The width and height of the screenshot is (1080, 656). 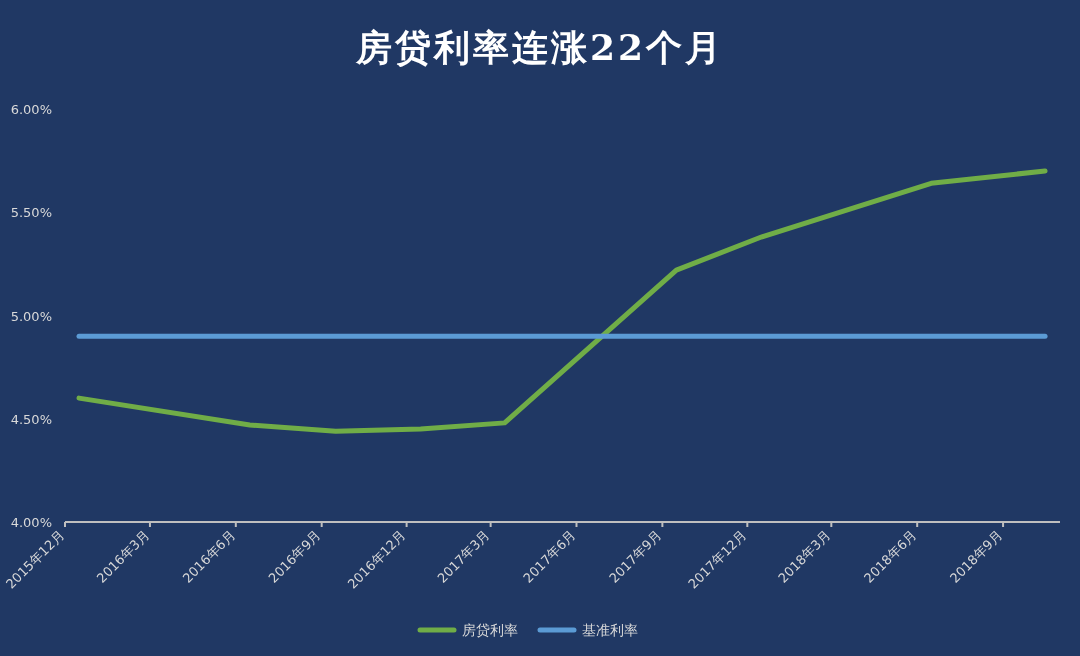 I want to click on legend-label: 房贷利率, so click(x=490, y=630).